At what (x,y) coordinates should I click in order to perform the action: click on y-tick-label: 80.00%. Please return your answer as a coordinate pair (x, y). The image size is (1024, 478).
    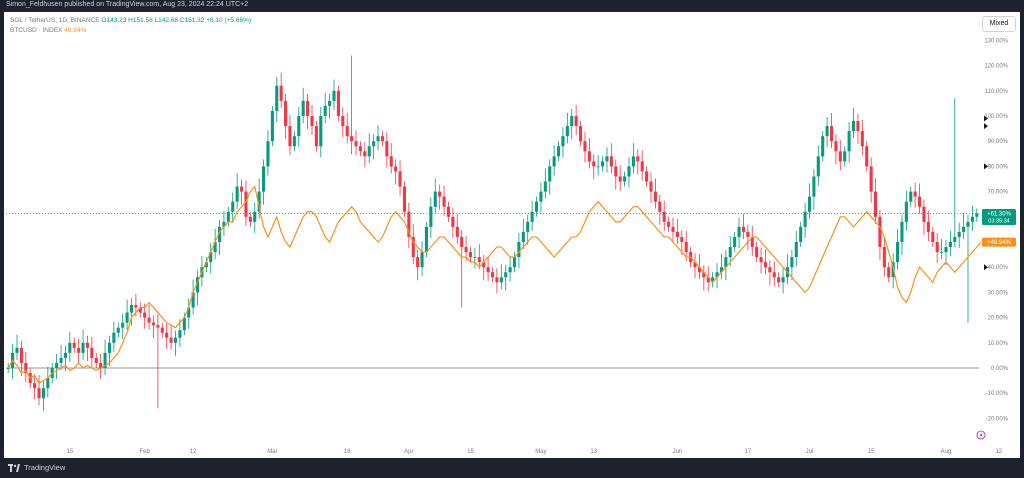
    Looking at the image, I should click on (998, 167).